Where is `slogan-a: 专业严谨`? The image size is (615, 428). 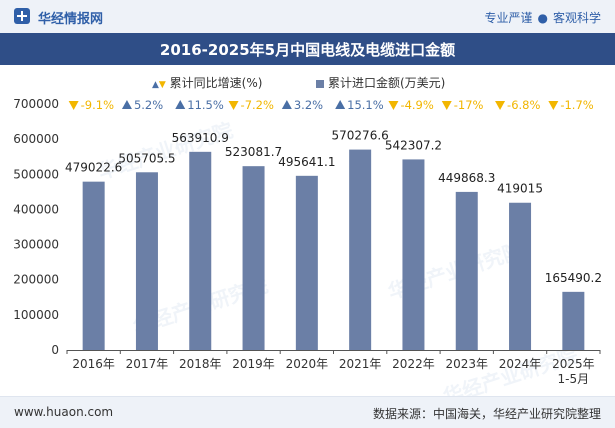 slogan-a: 专业严谨 is located at coordinates (508, 18).